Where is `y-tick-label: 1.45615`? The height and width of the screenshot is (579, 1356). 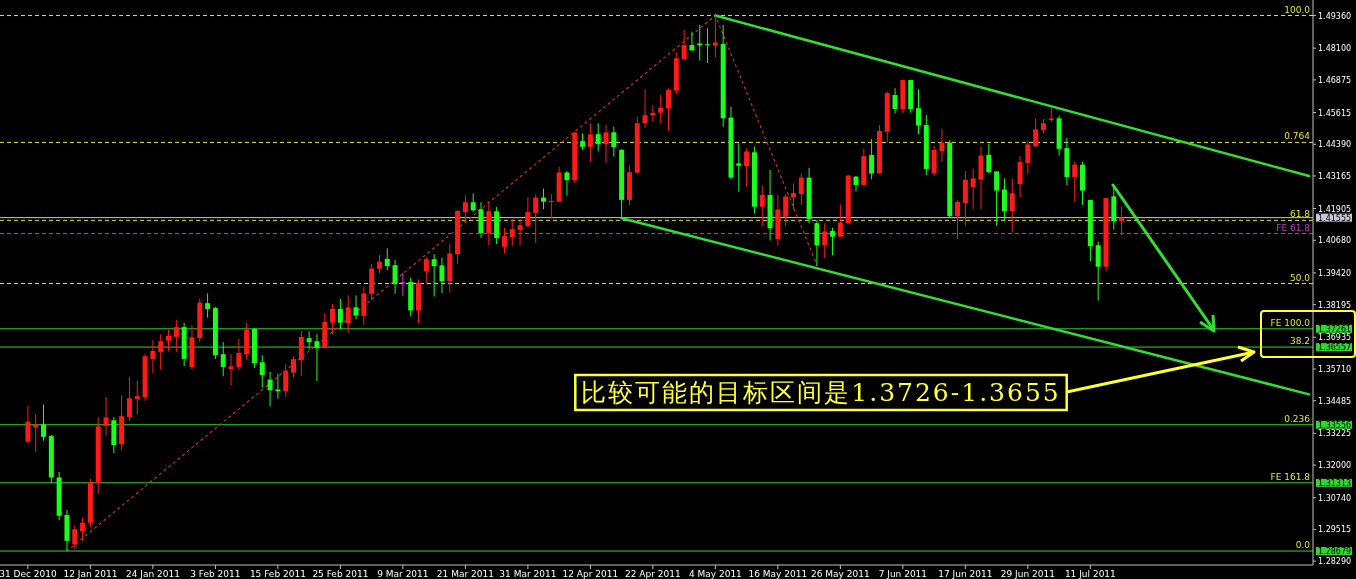 y-tick-label: 1.45615 is located at coordinates (1335, 113).